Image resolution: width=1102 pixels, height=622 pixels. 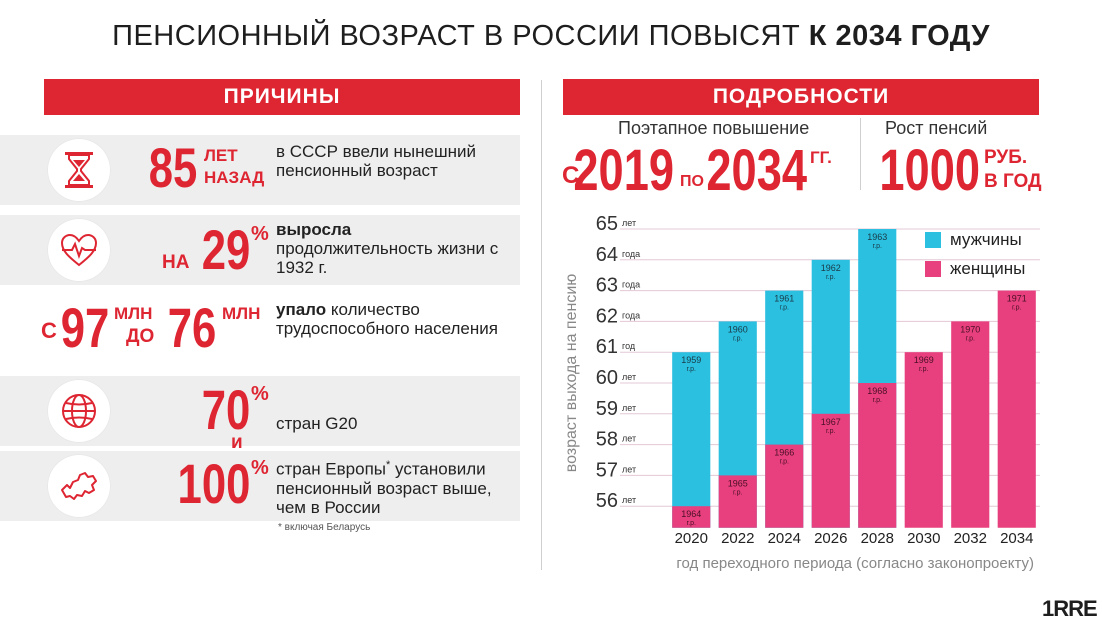 I want to click on y-tick-61: 61, so click(x=607, y=347).